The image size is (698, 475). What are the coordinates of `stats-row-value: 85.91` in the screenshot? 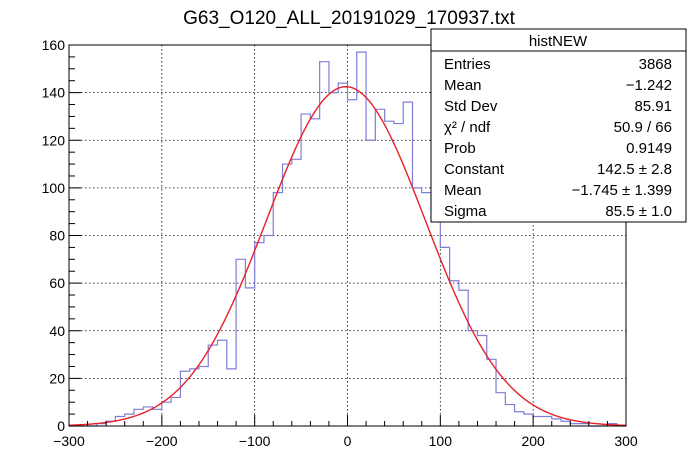 It's located at (653, 106).